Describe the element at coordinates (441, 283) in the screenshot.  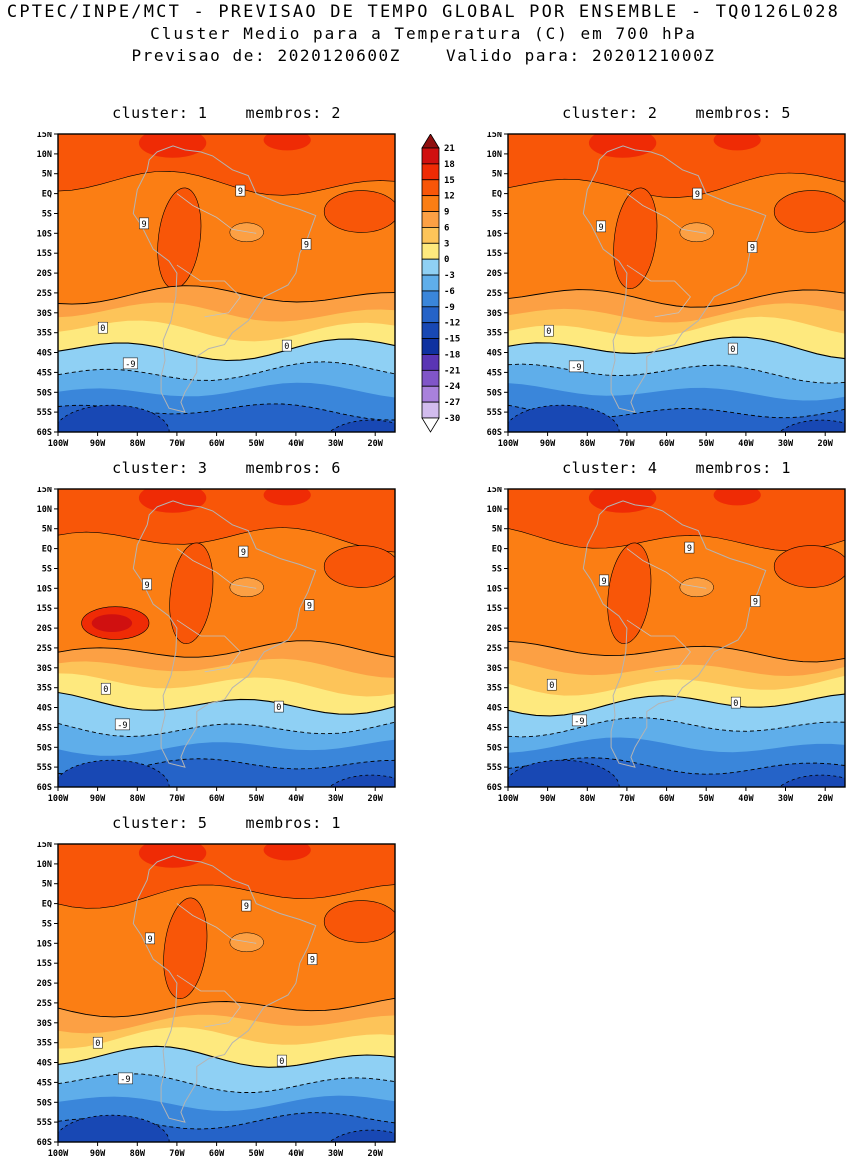
I see `colorbar-scale: 21 18 15 12 9 6 3 0 -3 -6 -9 -12 -15 -18 -21 -24 -27 -30` at that location.